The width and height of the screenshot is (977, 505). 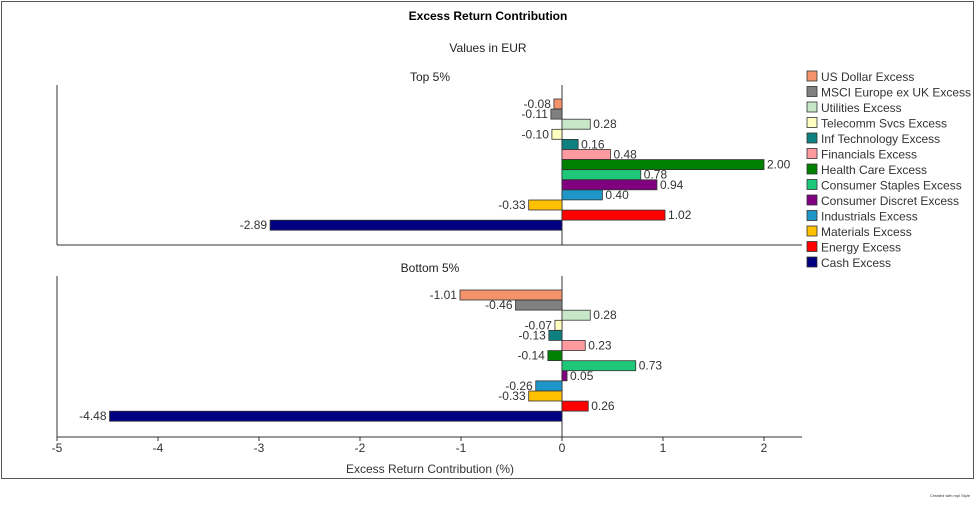 What do you see at coordinates (430, 268) in the screenshot?
I see `panel-title-bottom: Bottom 5%` at bounding box center [430, 268].